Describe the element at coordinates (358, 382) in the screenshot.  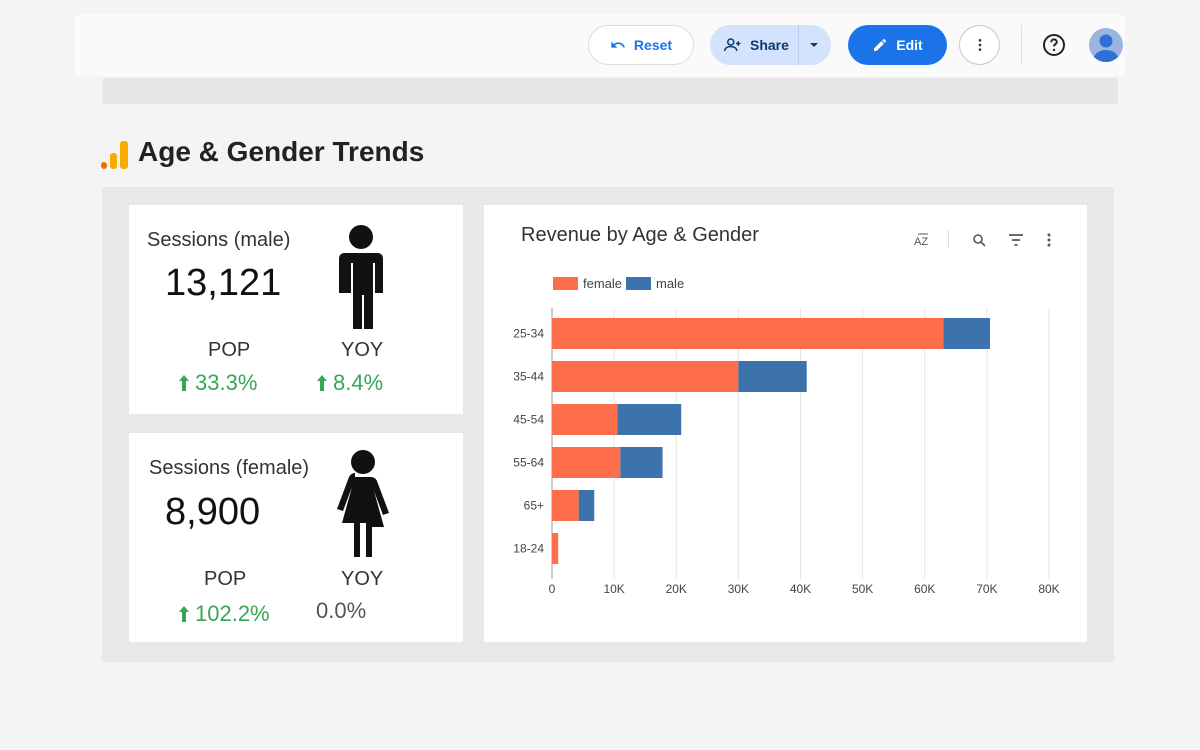
I see `yoy-change-value: 8.4%` at that location.